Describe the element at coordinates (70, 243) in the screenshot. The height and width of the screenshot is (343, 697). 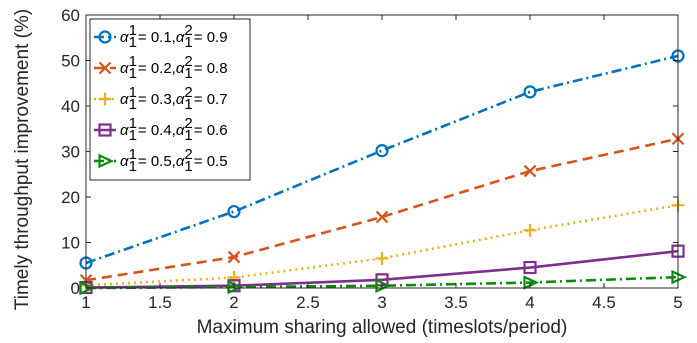
I see `y-tick-label: 10` at that location.